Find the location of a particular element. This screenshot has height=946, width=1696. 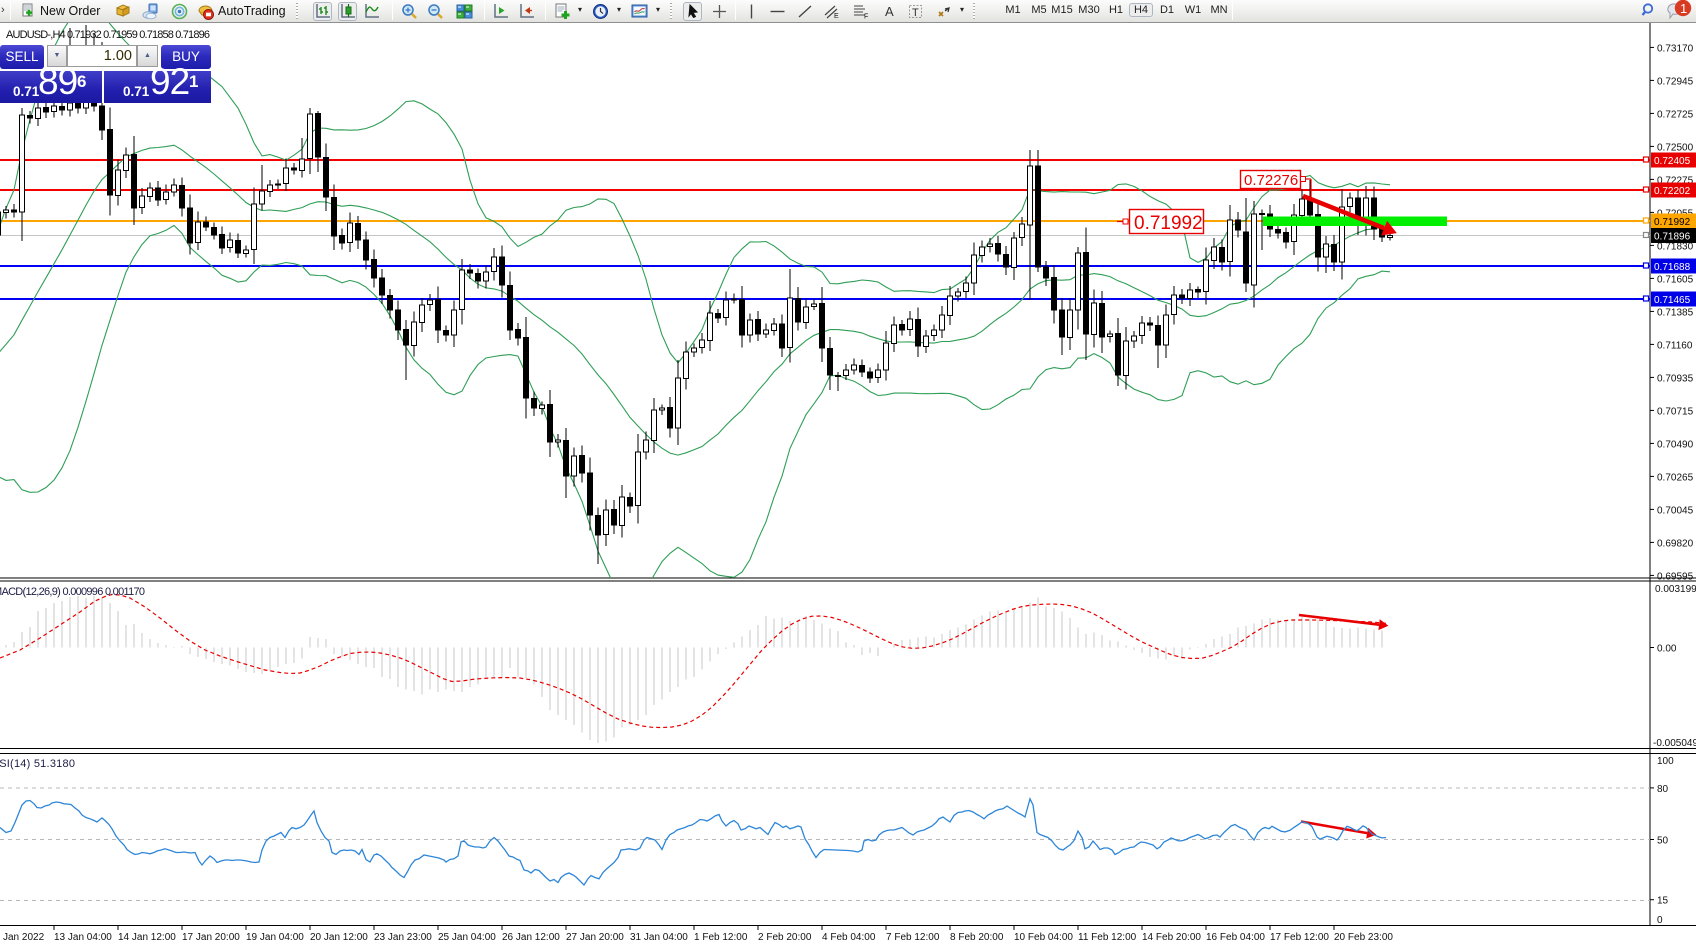

svg-text: 0.70265 is located at coordinates (1675, 477).